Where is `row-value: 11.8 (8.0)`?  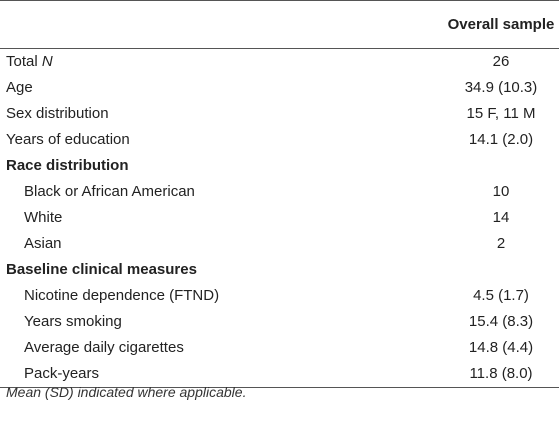
row-value: 11.8 (8.0) is located at coordinates (501, 373).